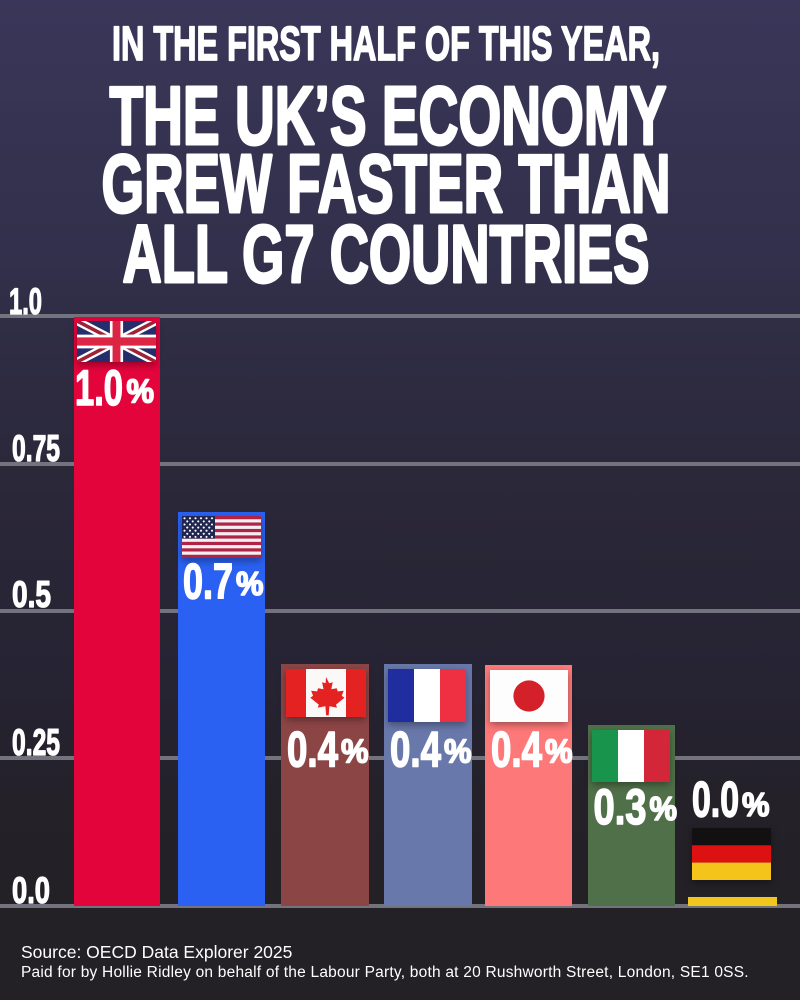 This screenshot has height=1000, width=800. What do you see at coordinates (36, 742) in the screenshot?
I see `svg-text: 0.25` at bounding box center [36, 742].